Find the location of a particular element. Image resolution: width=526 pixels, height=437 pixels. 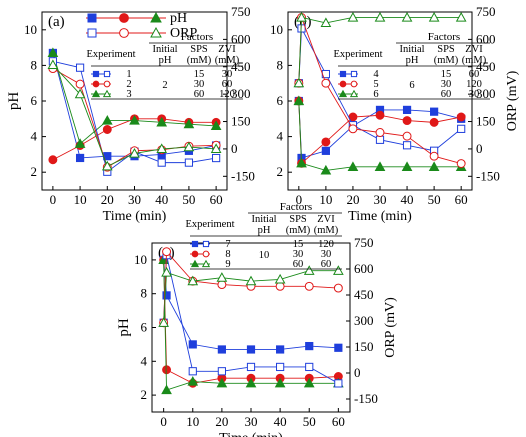

table-col-initial-ph: pH is located at coordinates (412, 60).